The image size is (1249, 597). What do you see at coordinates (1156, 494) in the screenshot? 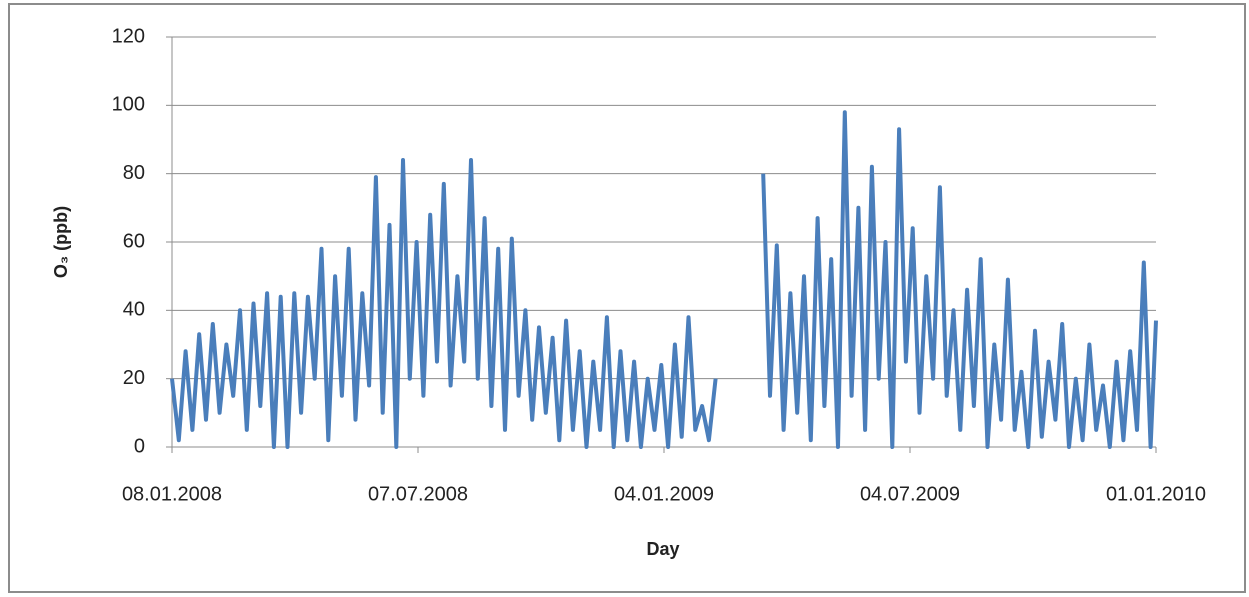
I see `x-tick-label: 01.01.2010` at bounding box center [1156, 494].